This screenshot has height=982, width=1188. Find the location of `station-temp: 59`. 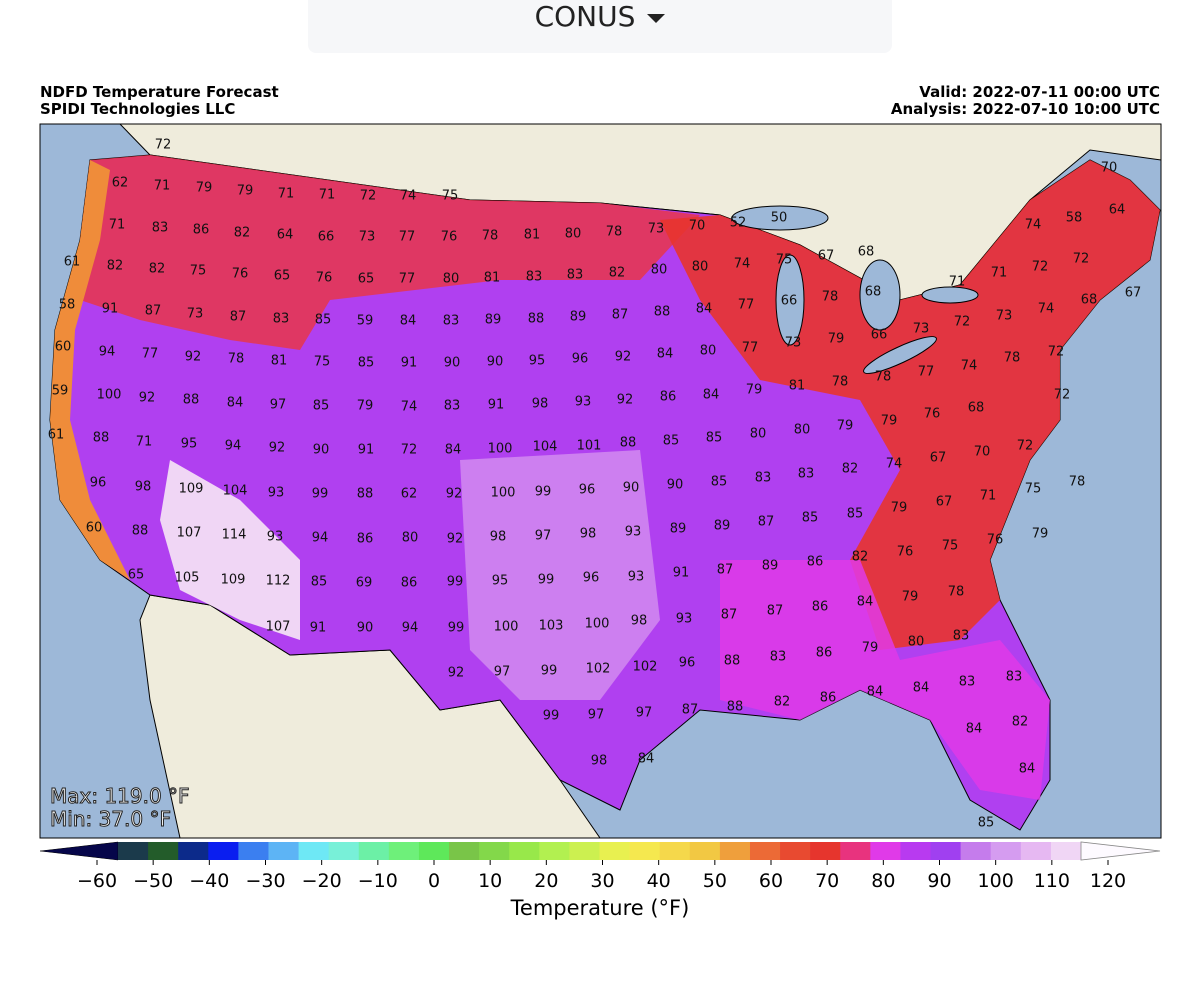

station-temp: 59 is located at coordinates (365, 321).